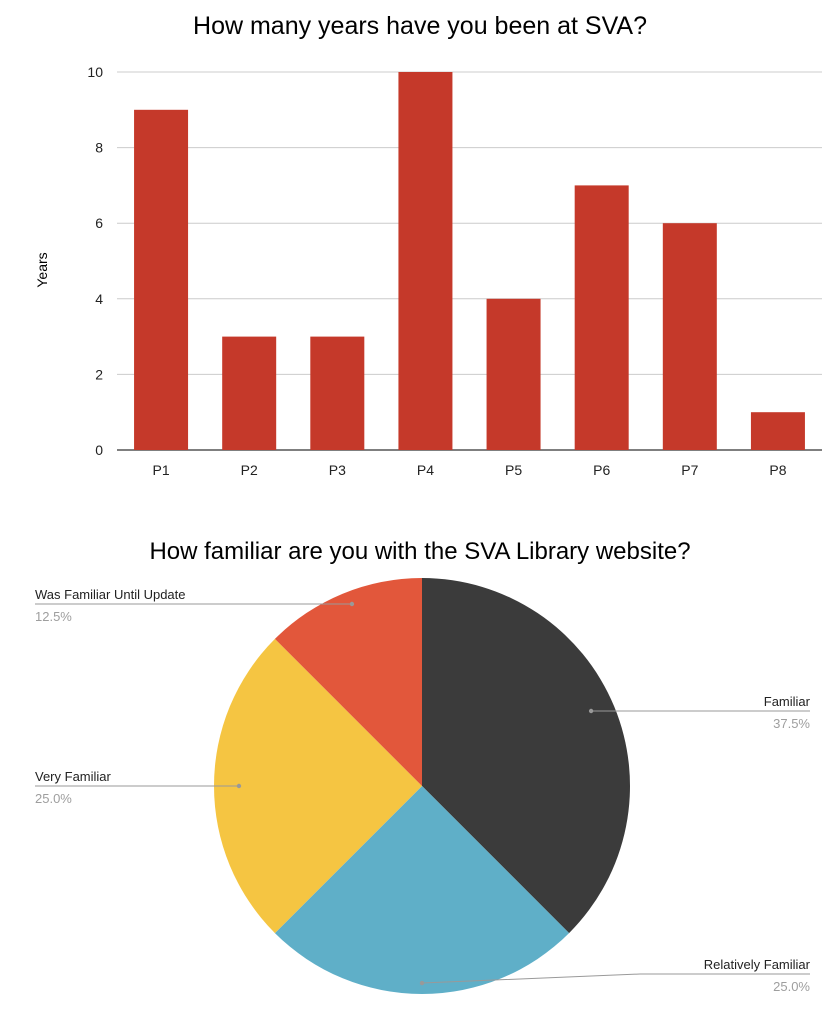 This screenshot has width=840, height=1024. I want to click on y-tick-label: 2, so click(99, 374).